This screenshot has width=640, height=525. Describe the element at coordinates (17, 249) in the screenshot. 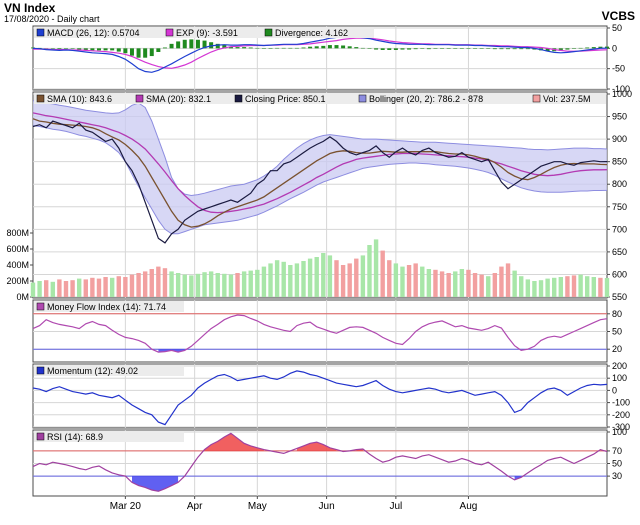

I see `vol-tick-label-3: 600M` at that location.